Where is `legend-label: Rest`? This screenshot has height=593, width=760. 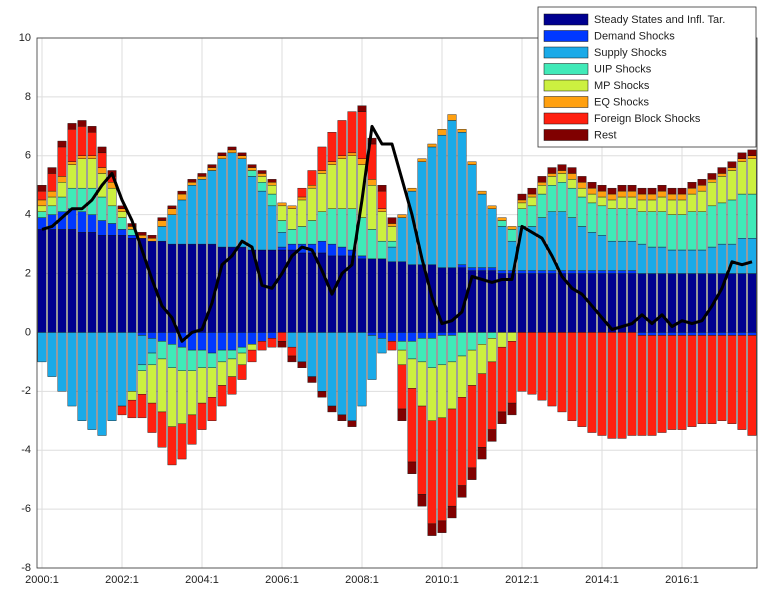 legend-label: Rest is located at coordinates (605, 135).